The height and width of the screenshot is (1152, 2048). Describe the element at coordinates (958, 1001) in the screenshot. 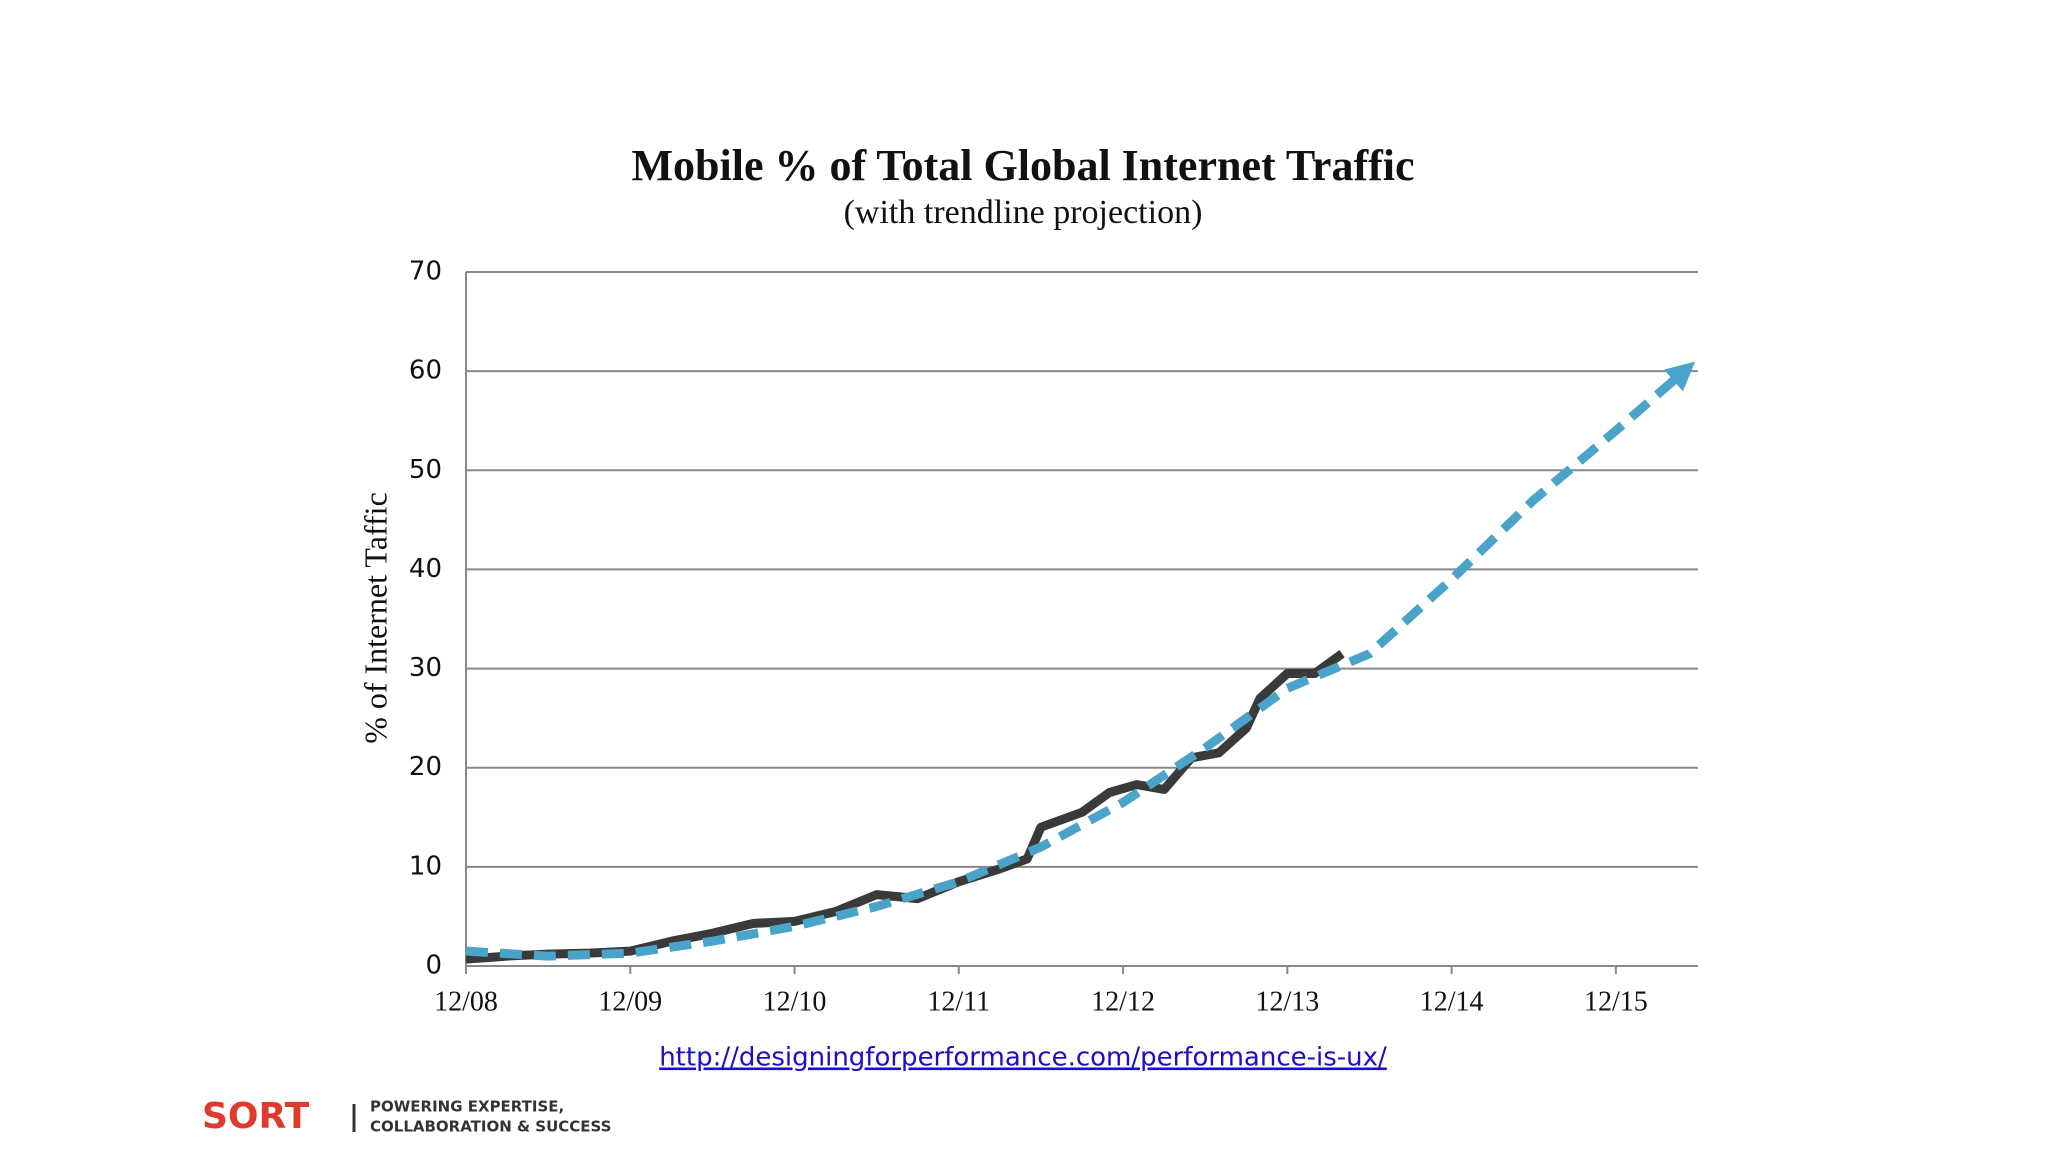

I see `x-tick-label: 12/11` at that location.